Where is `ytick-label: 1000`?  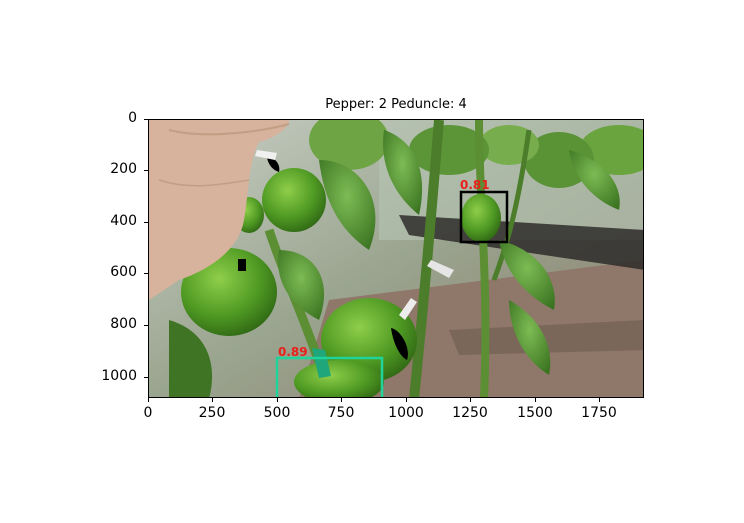
ytick-label: 1000 is located at coordinates (119, 376).